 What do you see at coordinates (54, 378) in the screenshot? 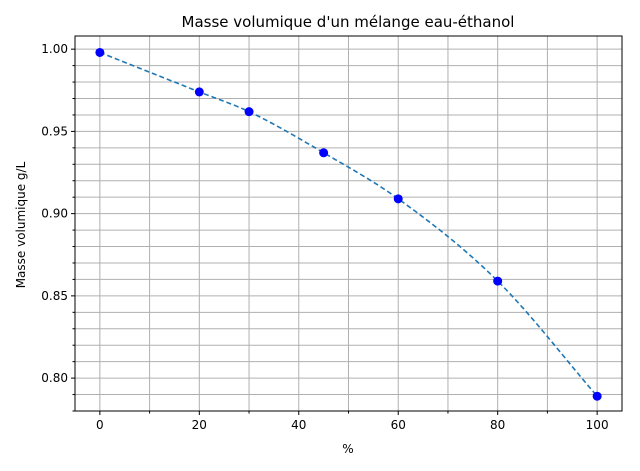
I see `y-tick-label: 0.80` at bounding box center [54, 378].